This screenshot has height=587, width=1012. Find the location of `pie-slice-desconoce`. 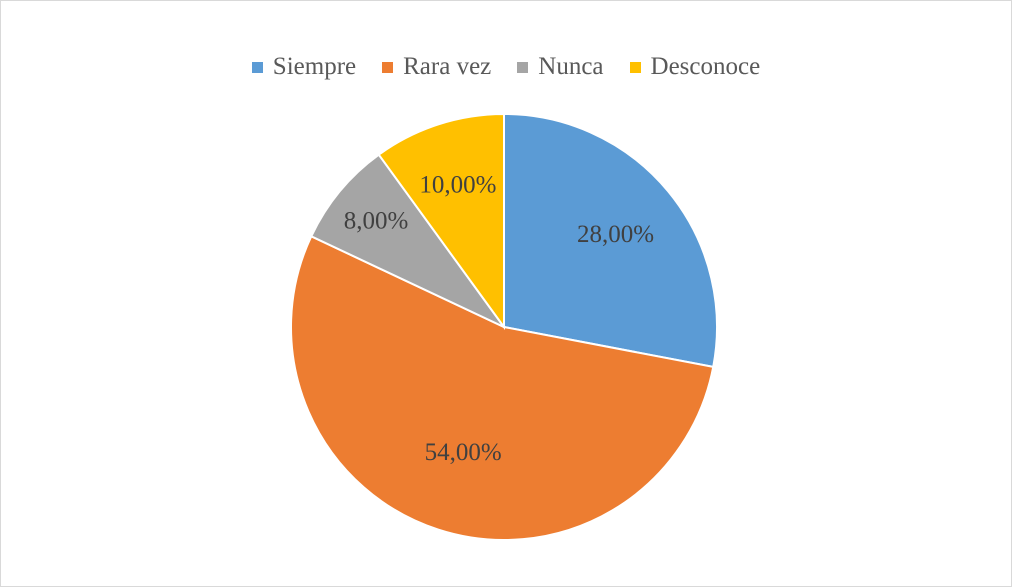

pie-slice-desconoce is located at coordinates (441, 221).